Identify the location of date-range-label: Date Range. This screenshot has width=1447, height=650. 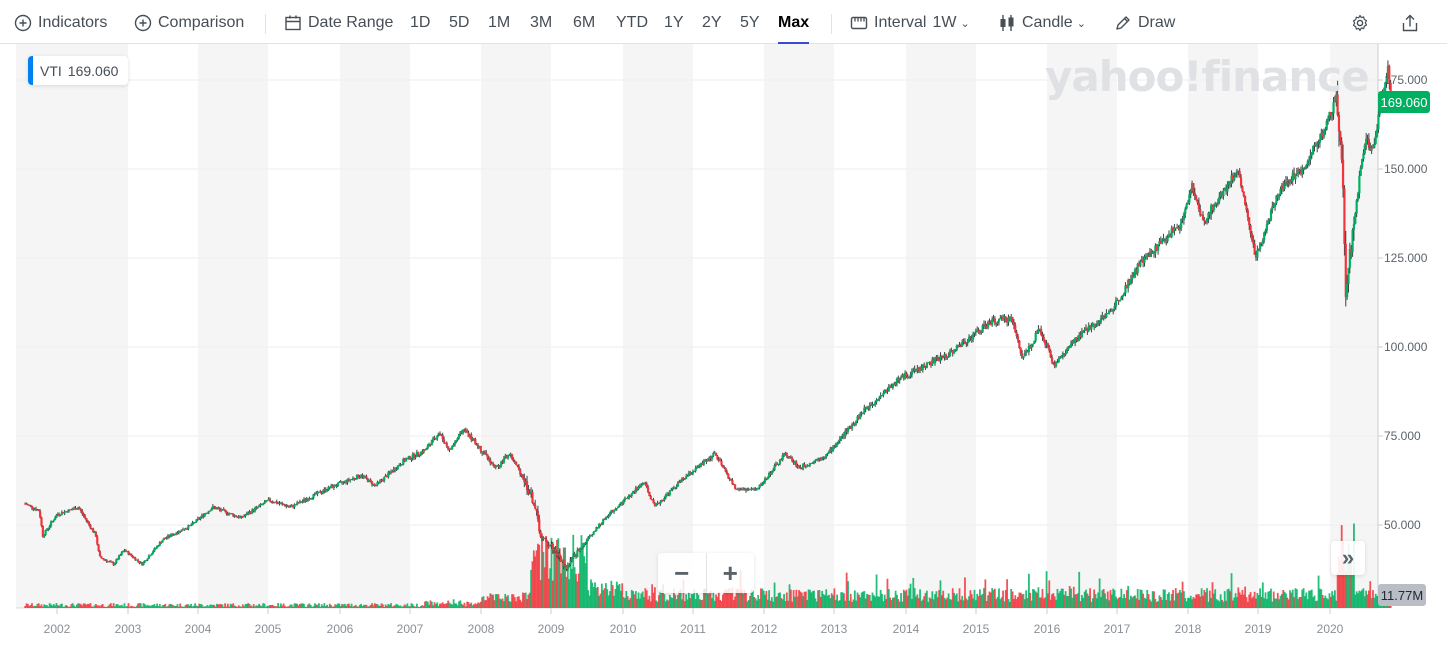
(351, 22).